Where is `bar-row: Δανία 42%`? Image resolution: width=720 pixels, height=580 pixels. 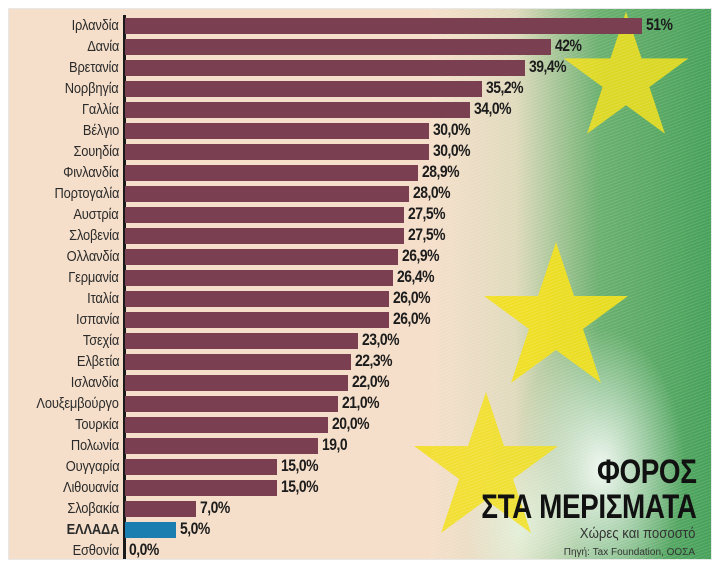 bar-row: Δανία 42% is located at coordinates (360, 47).